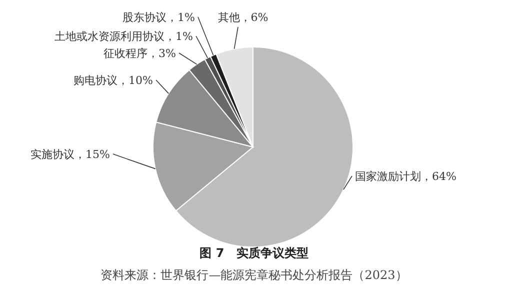 Image resolution: width=508 pixels, height=298 pixels. Describe the element at coordinates (144, 17) in the screenshot. I see `slice-label: 股东协议` at that location.